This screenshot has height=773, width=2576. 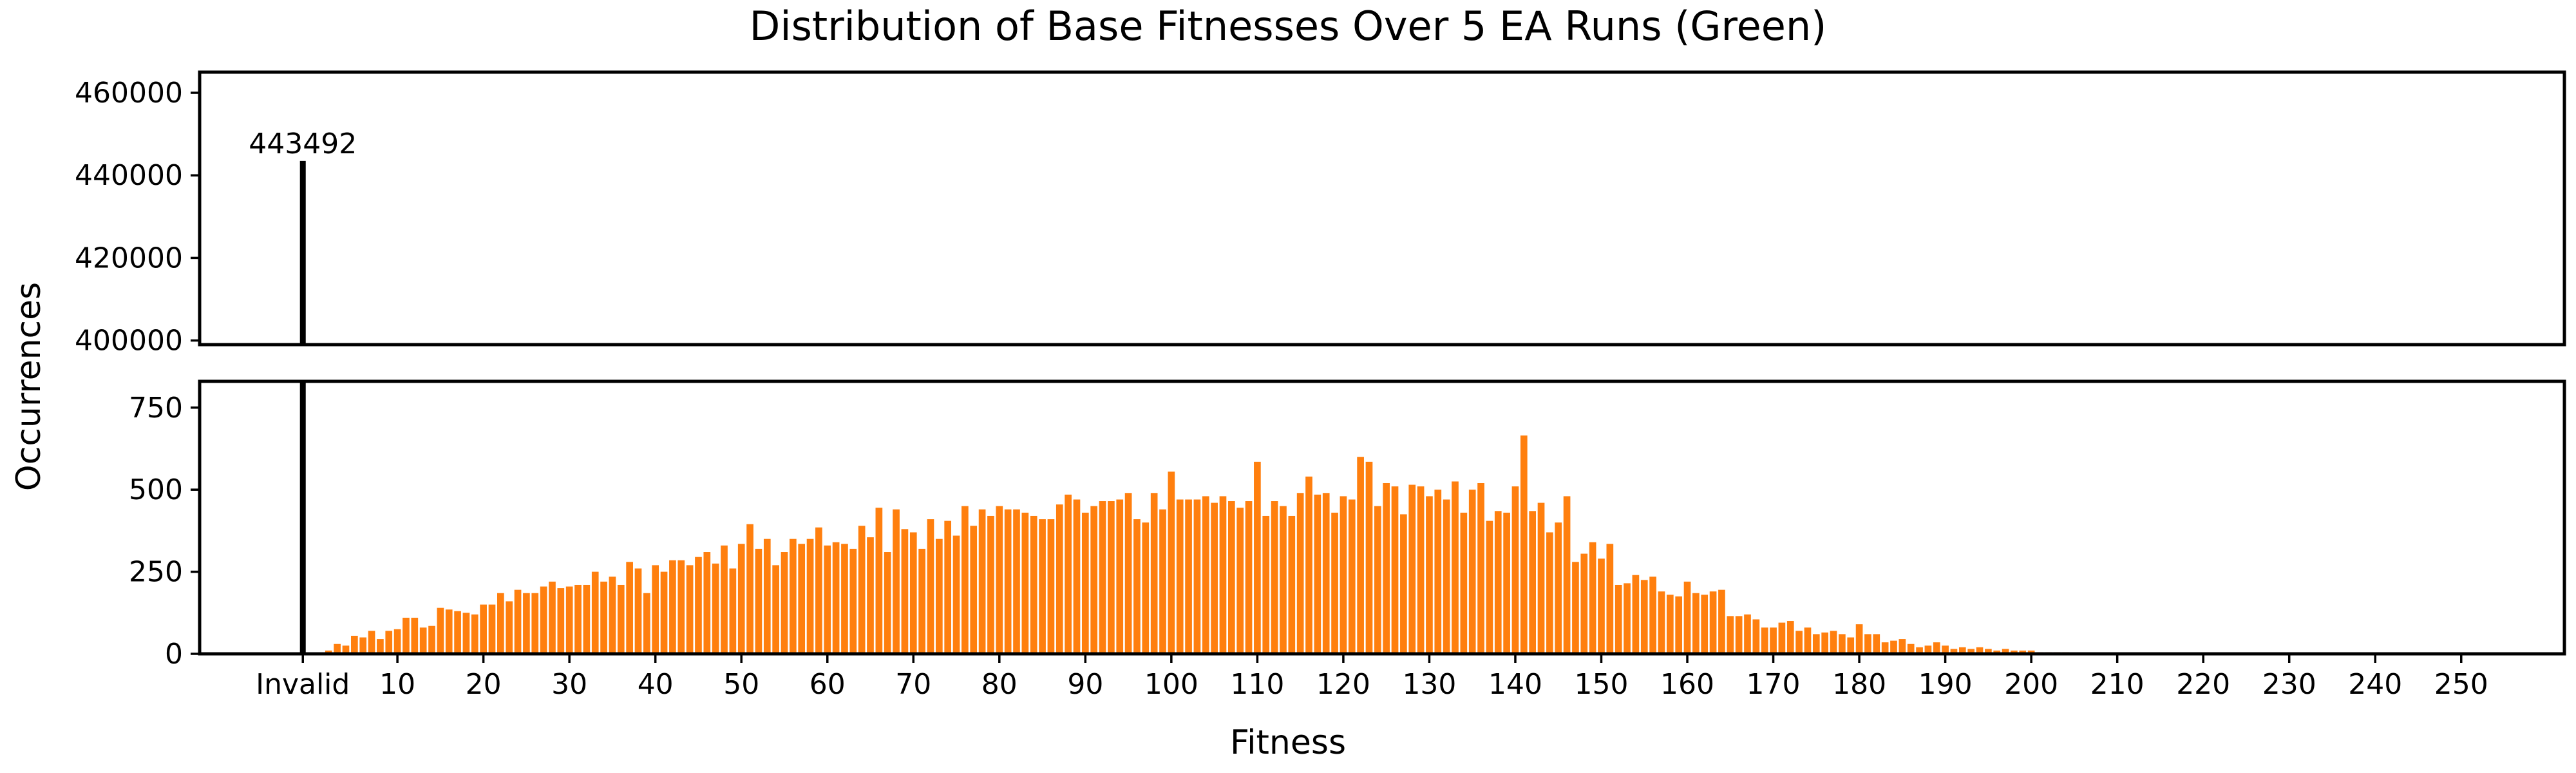 I want to click on x-tick-label: 200, so click(x=2031, y=685).